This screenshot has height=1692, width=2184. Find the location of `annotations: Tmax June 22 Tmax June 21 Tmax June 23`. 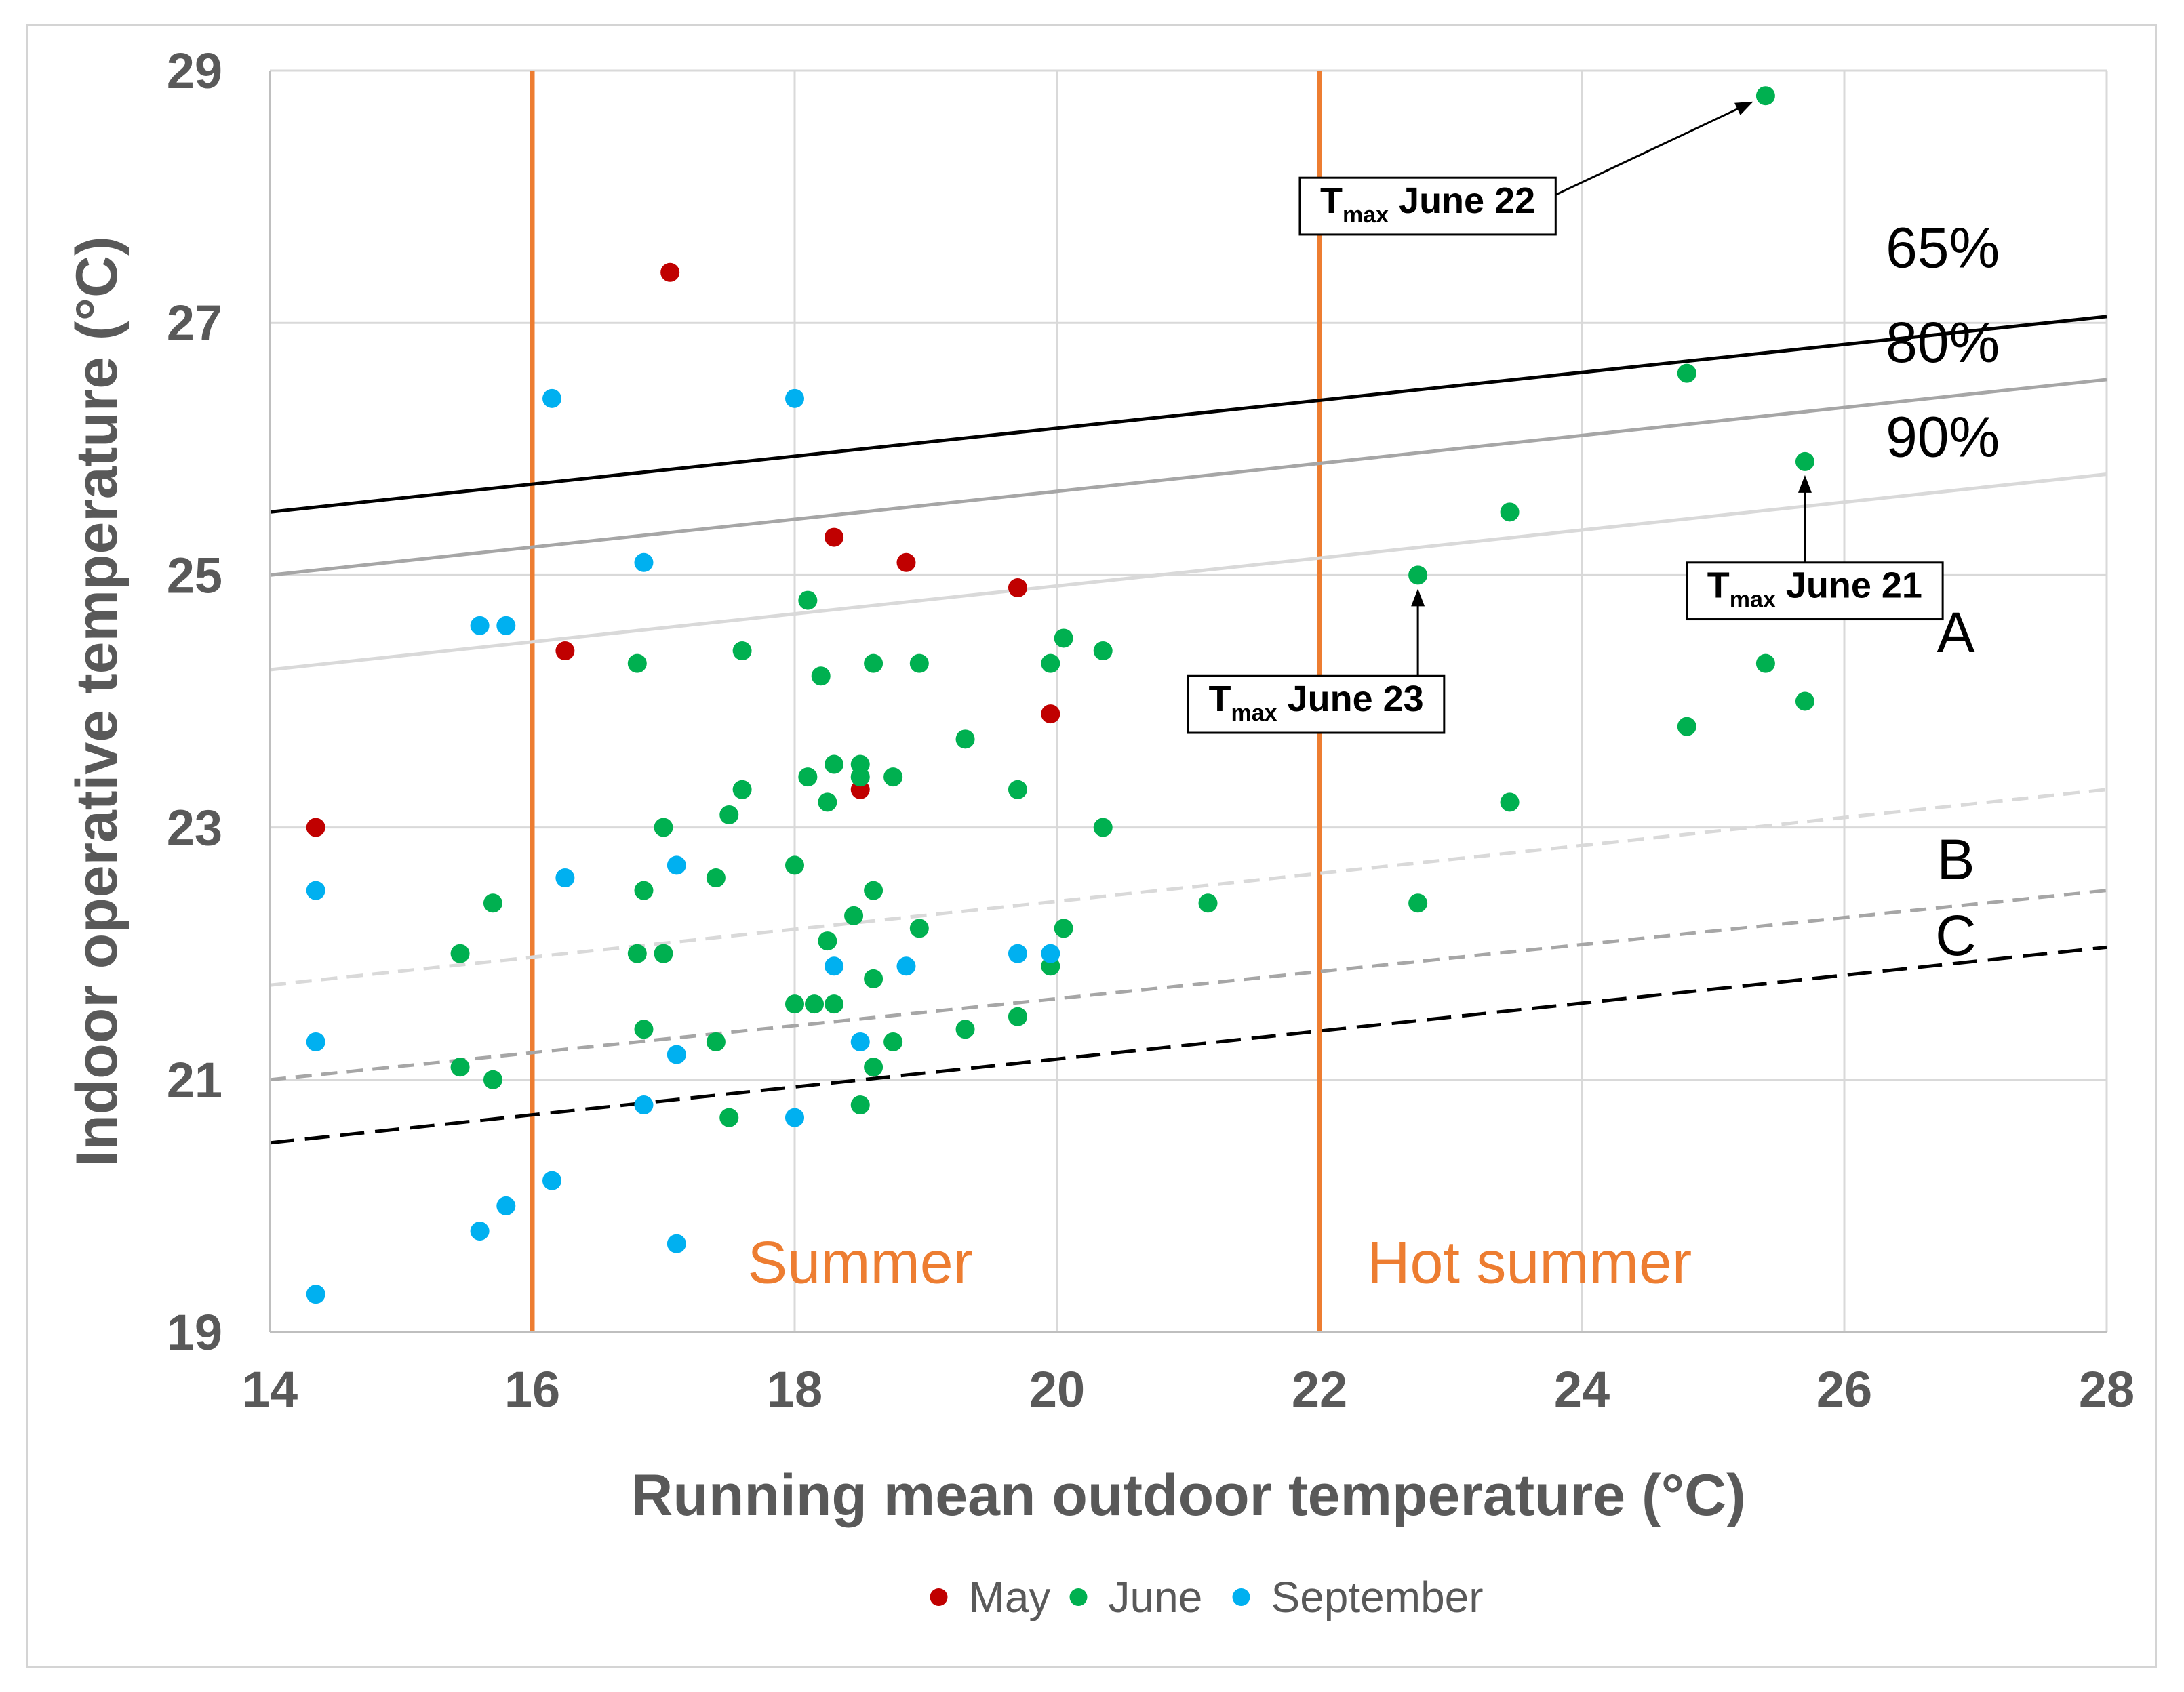

annotations: Tmax June 22 Tmax June 21 Tmax June 23 is located at coordinates (1566, 417).